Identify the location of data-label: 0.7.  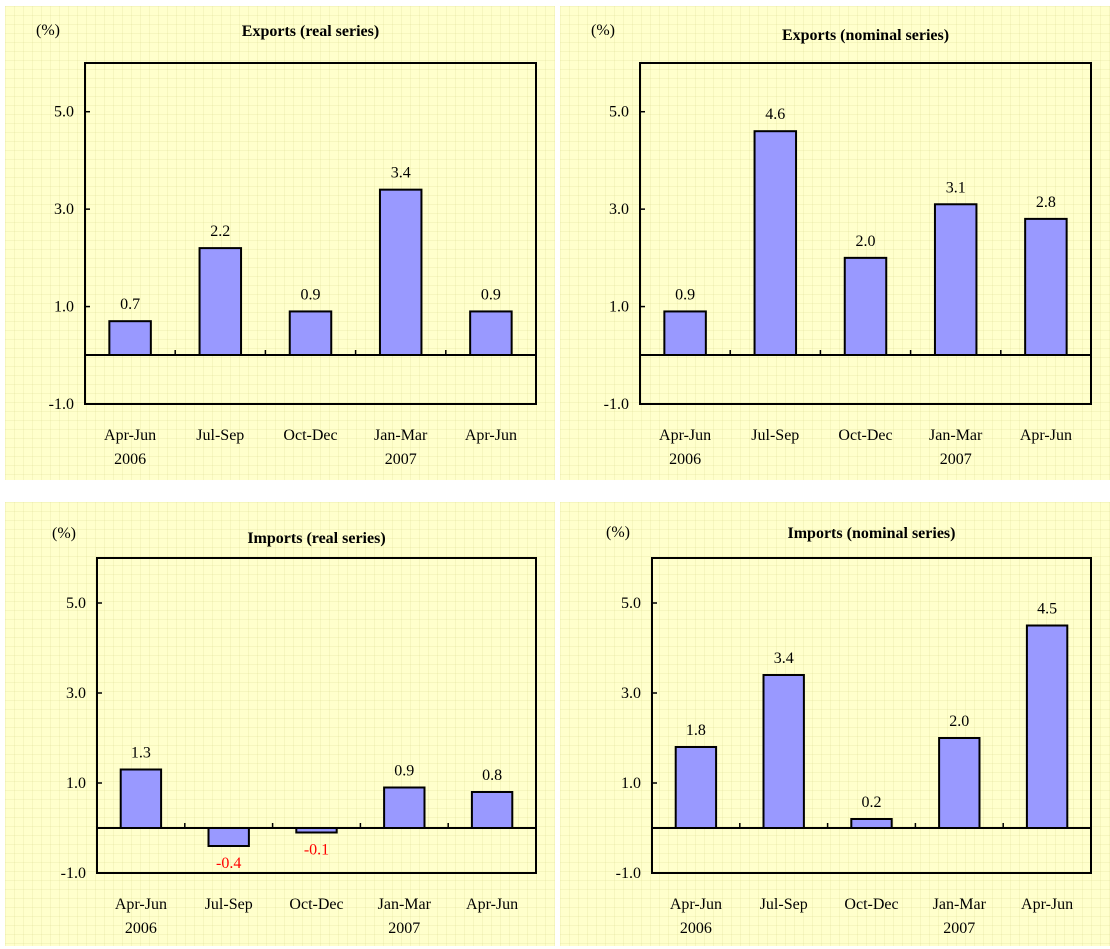
(130, 304).